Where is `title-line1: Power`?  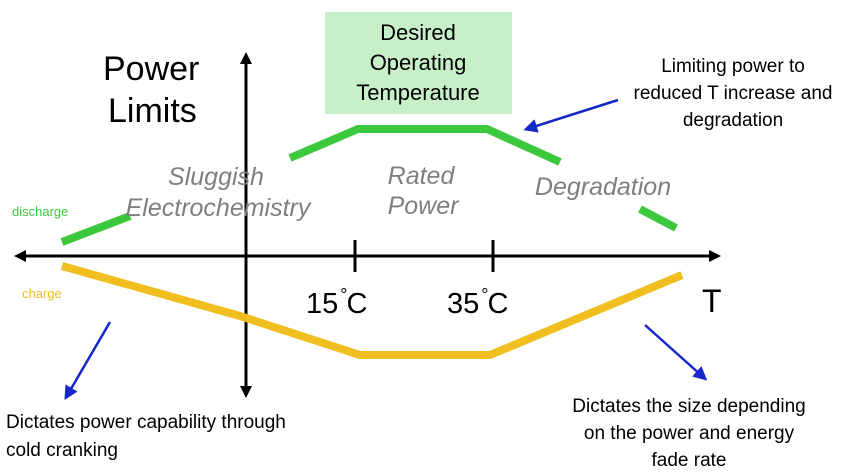
title-line1: Power is located at coordinates (151, 69).